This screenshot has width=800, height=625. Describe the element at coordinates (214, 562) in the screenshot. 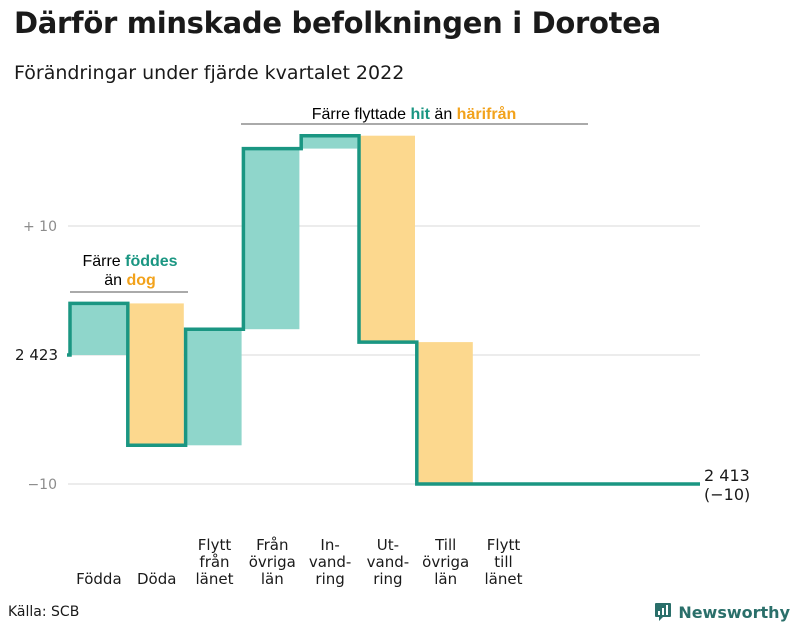

I see `category-label: från` at that location.